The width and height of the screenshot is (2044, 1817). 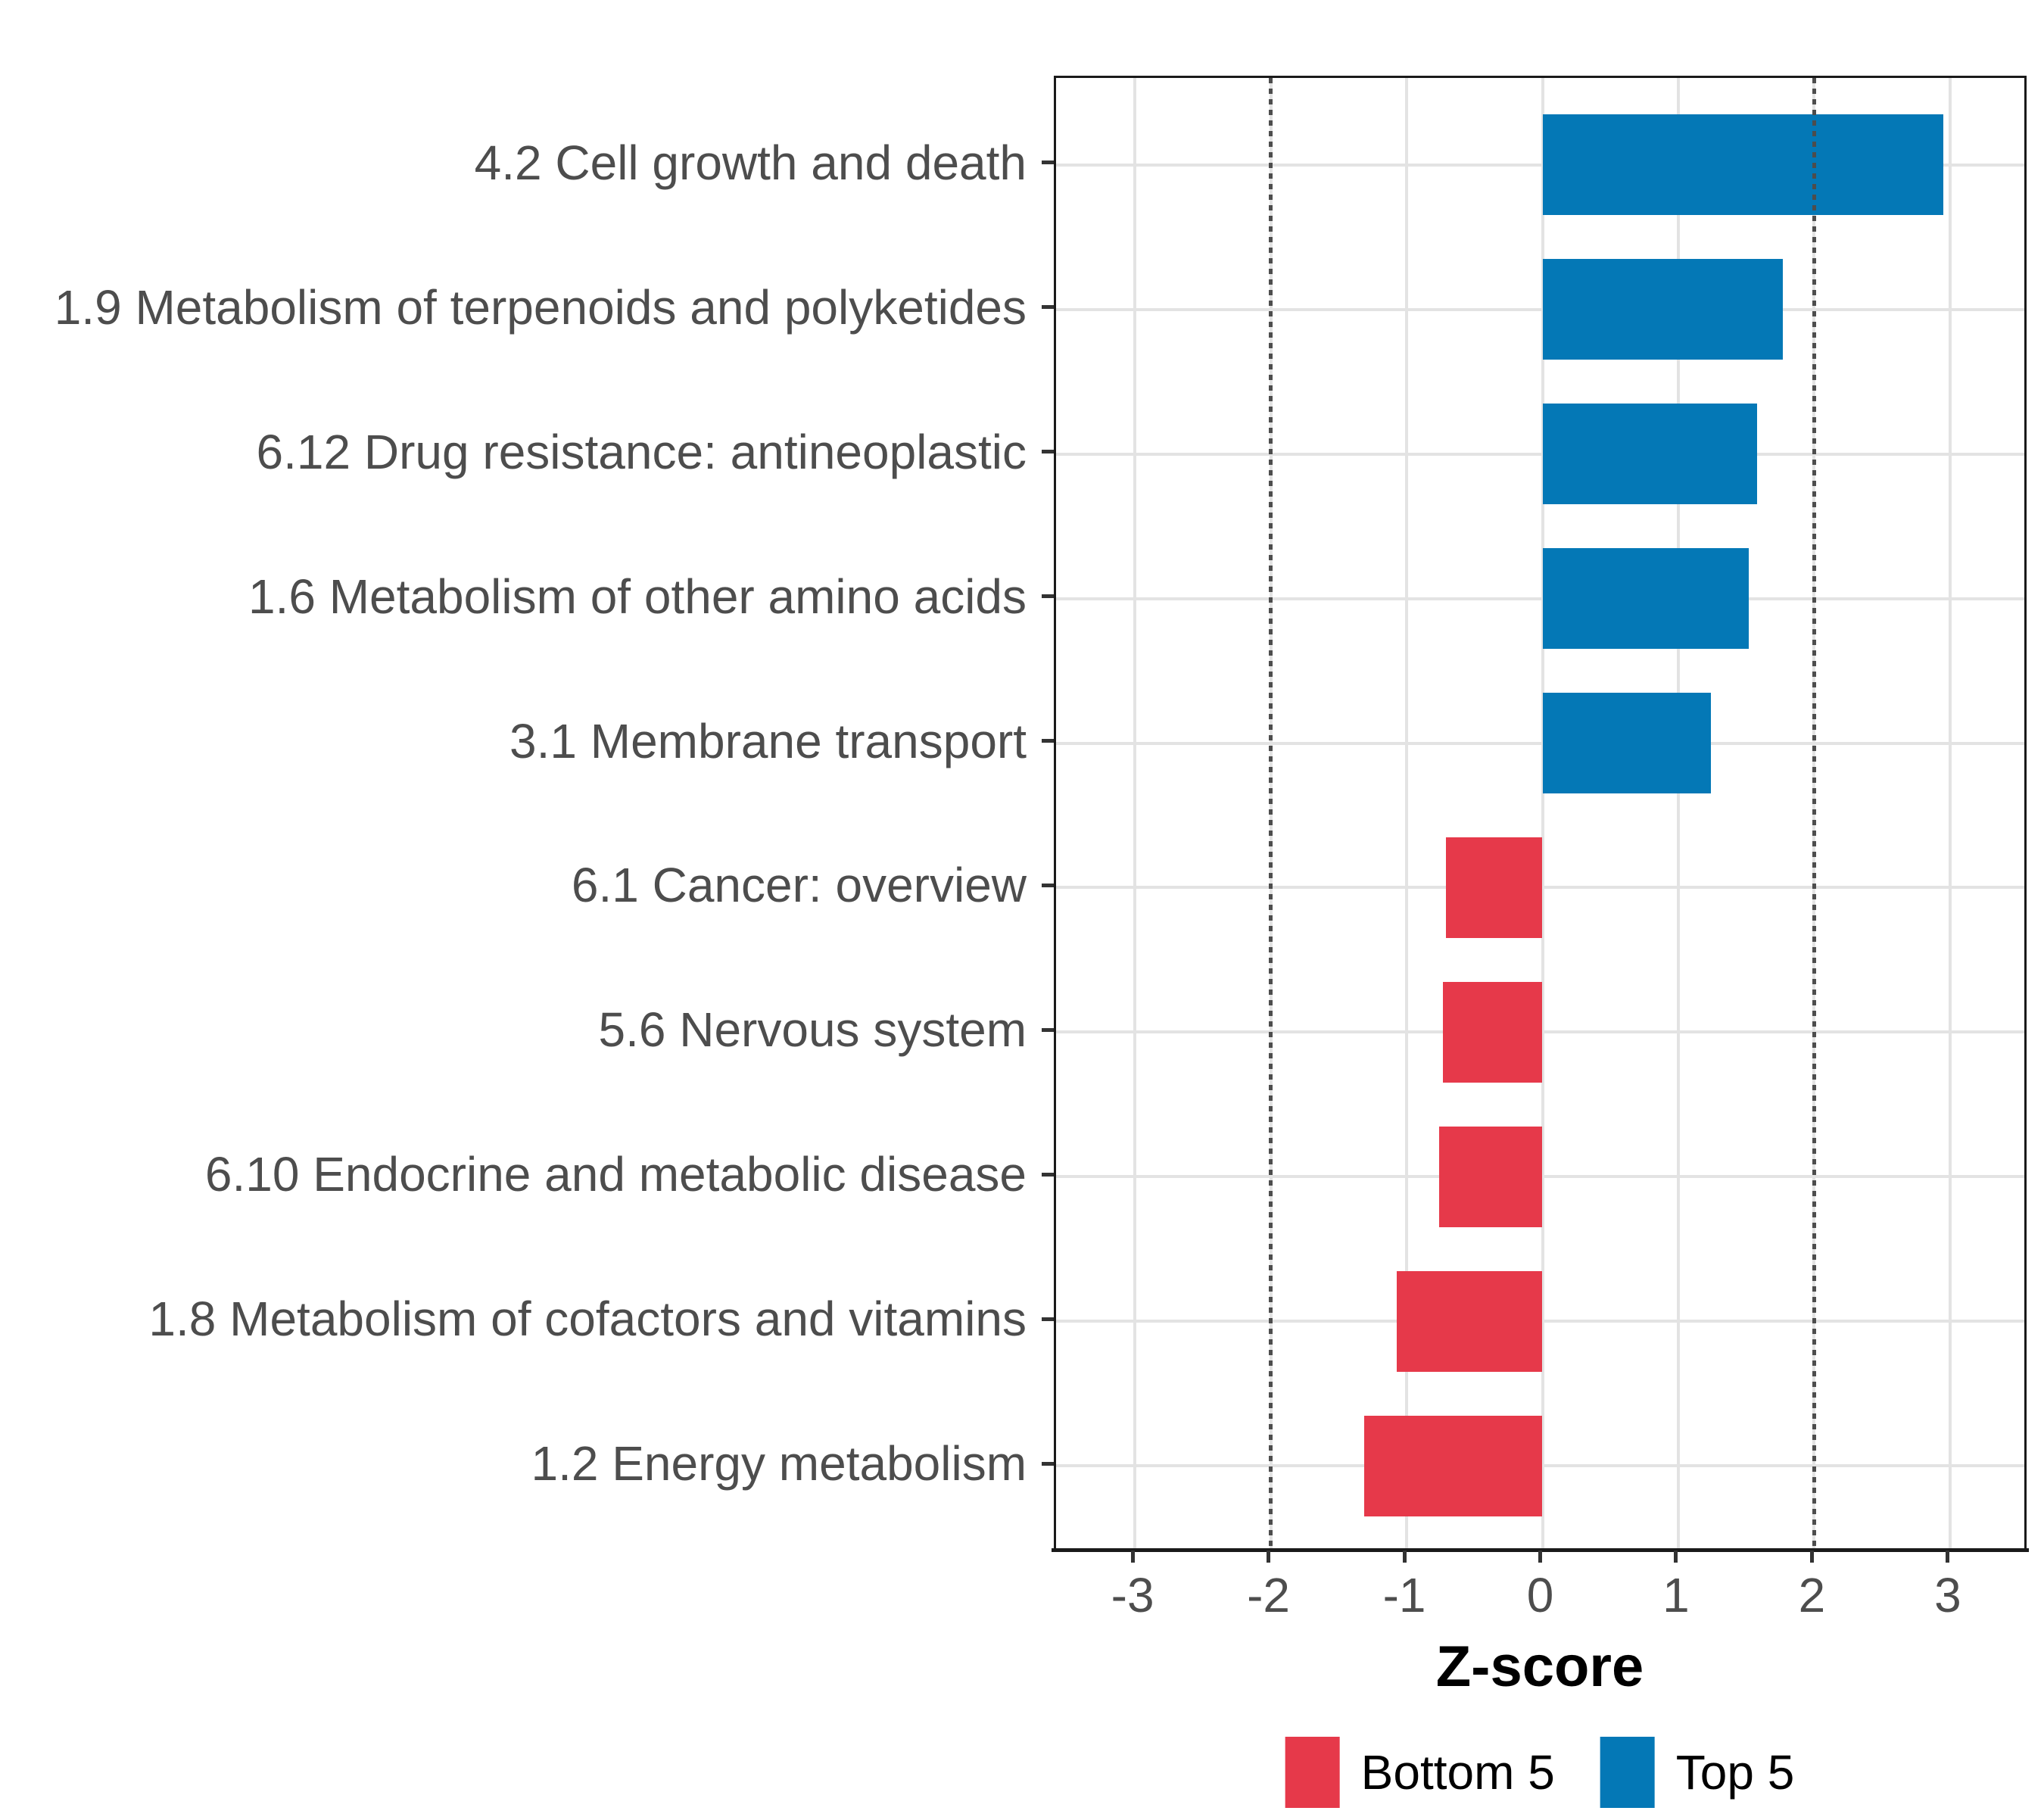 I want to click on x-tick-label: -3, so click(x=1132, y=1595).